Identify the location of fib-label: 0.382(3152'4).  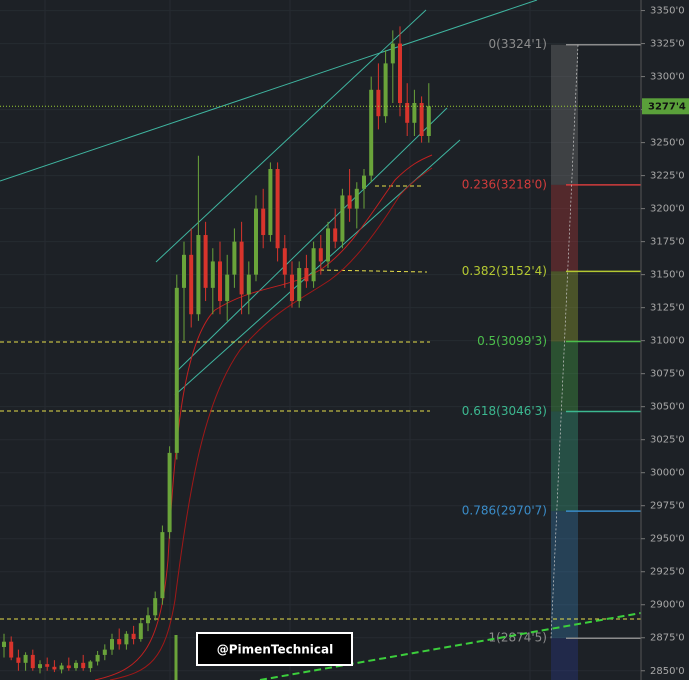
(504, 271).